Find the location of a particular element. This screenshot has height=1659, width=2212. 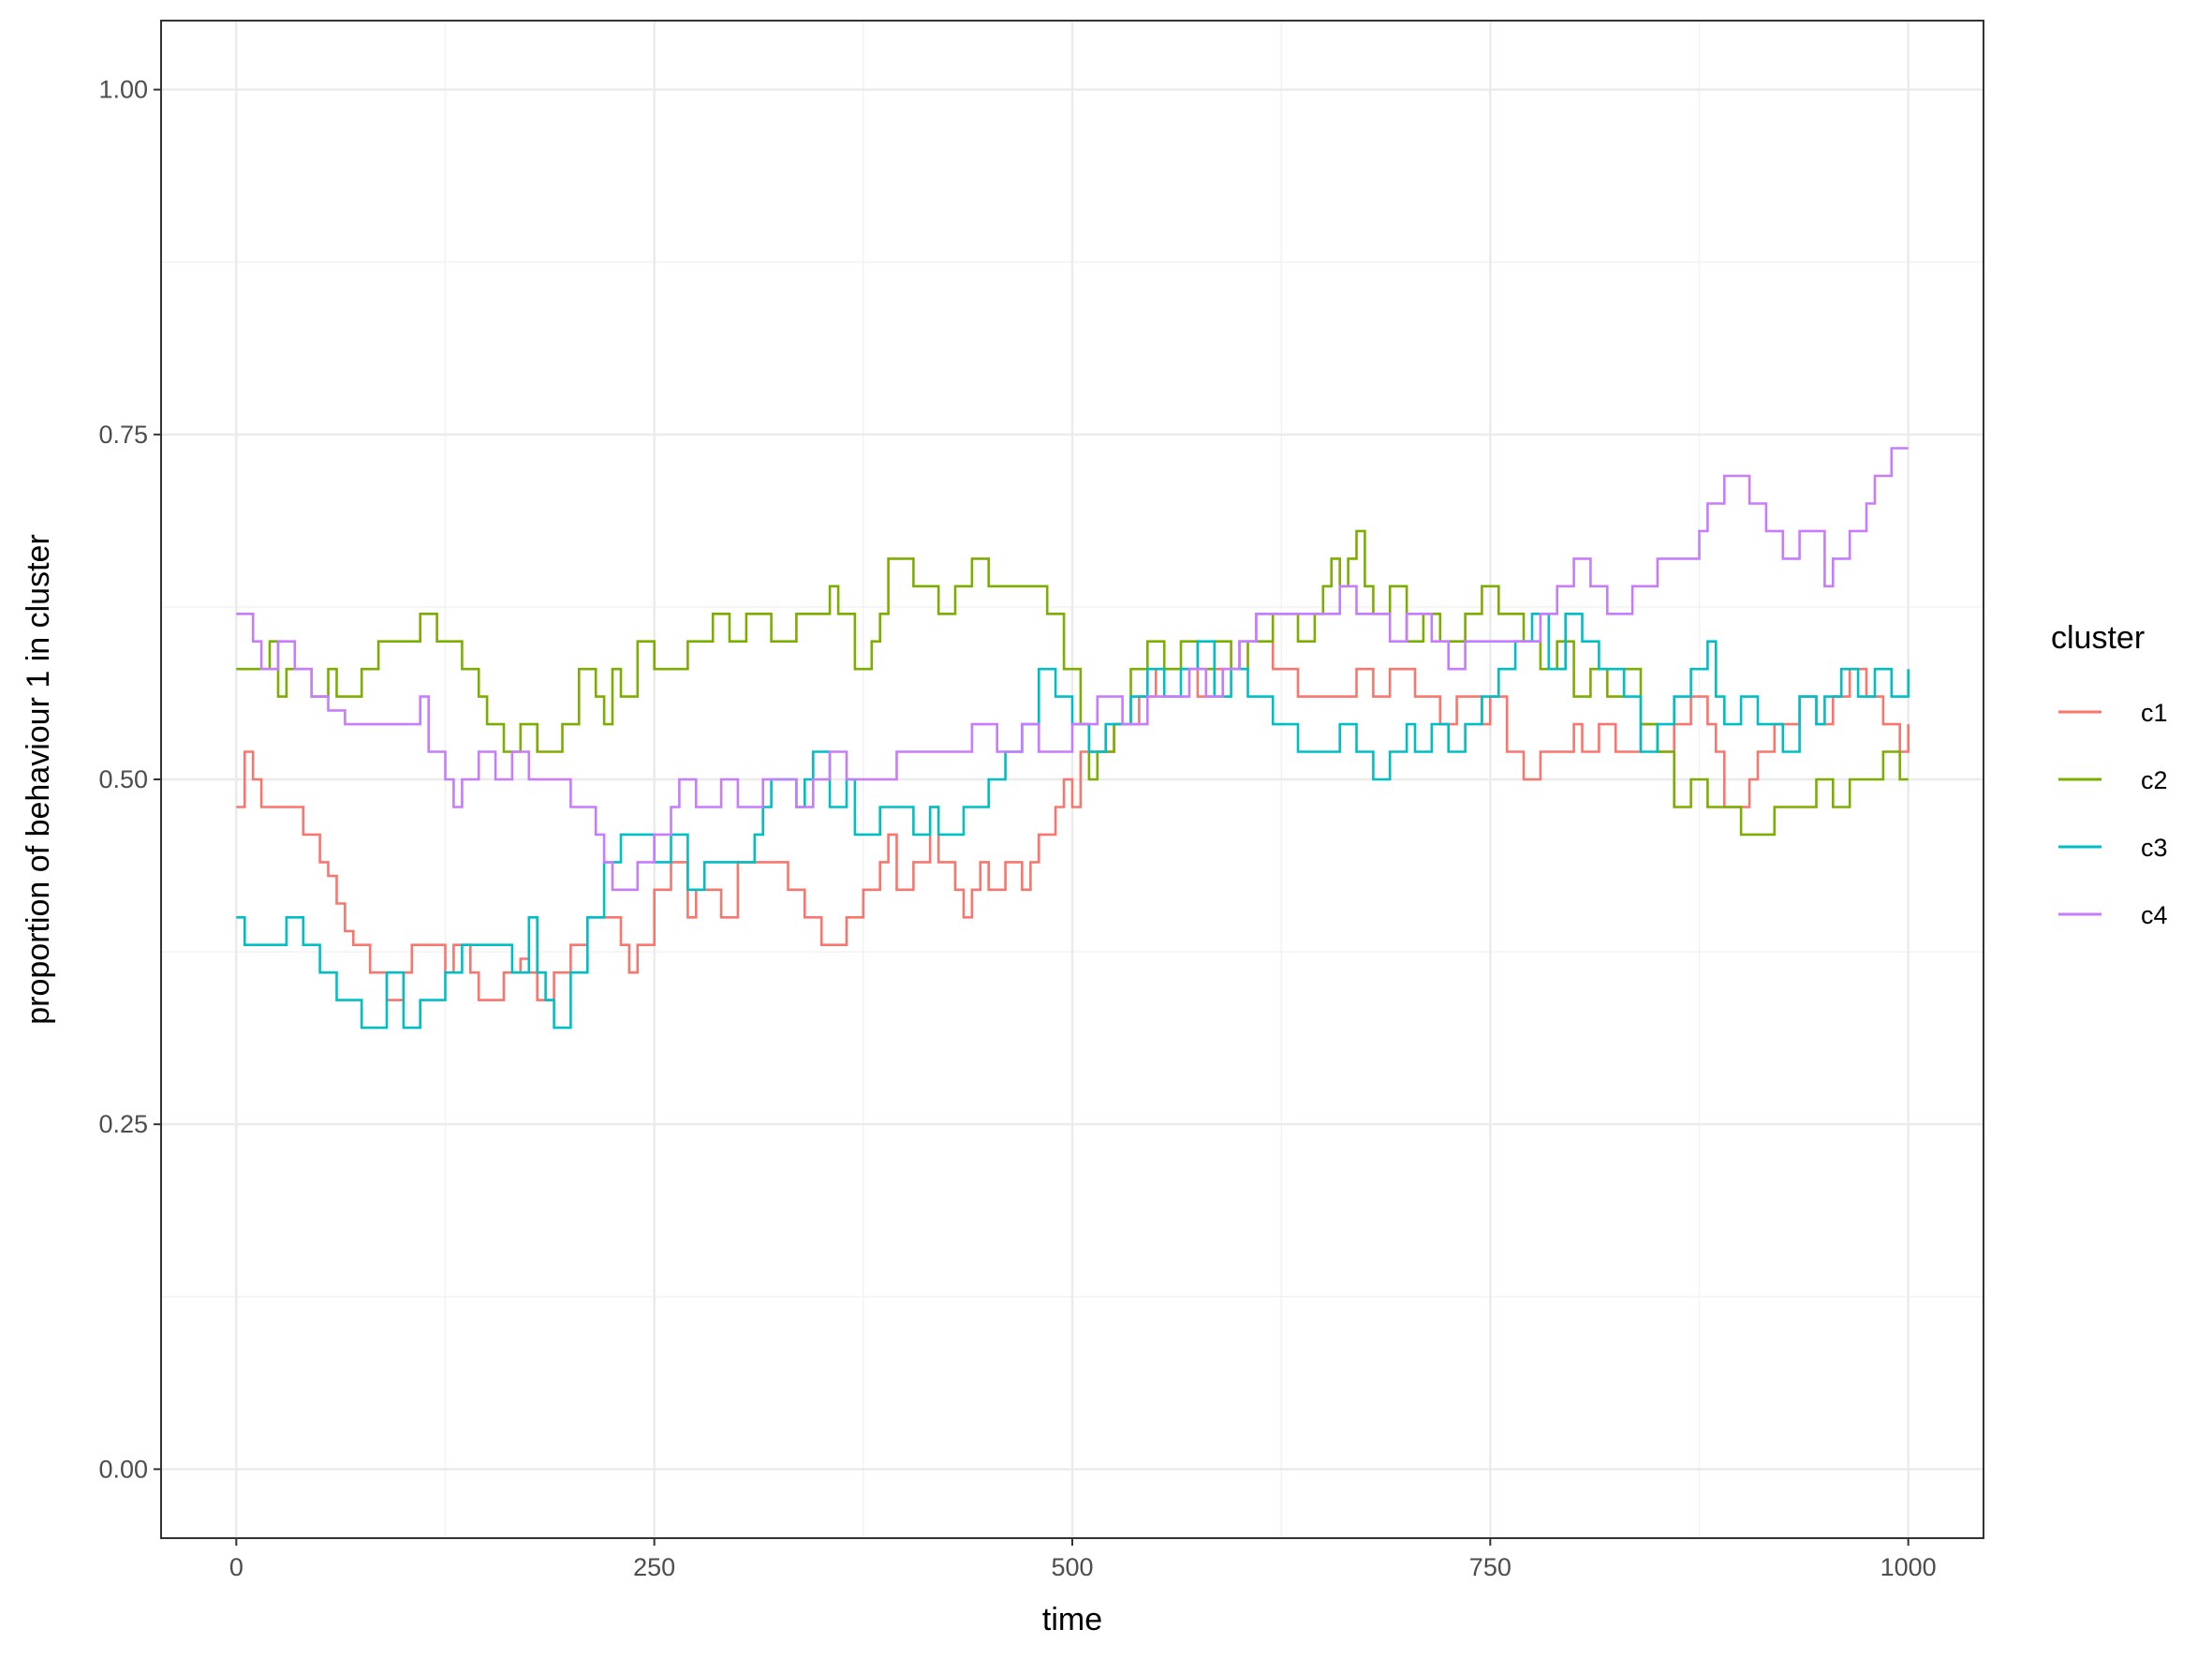

x-tick-label: 1000 is located at coordinates (1908, 1567).